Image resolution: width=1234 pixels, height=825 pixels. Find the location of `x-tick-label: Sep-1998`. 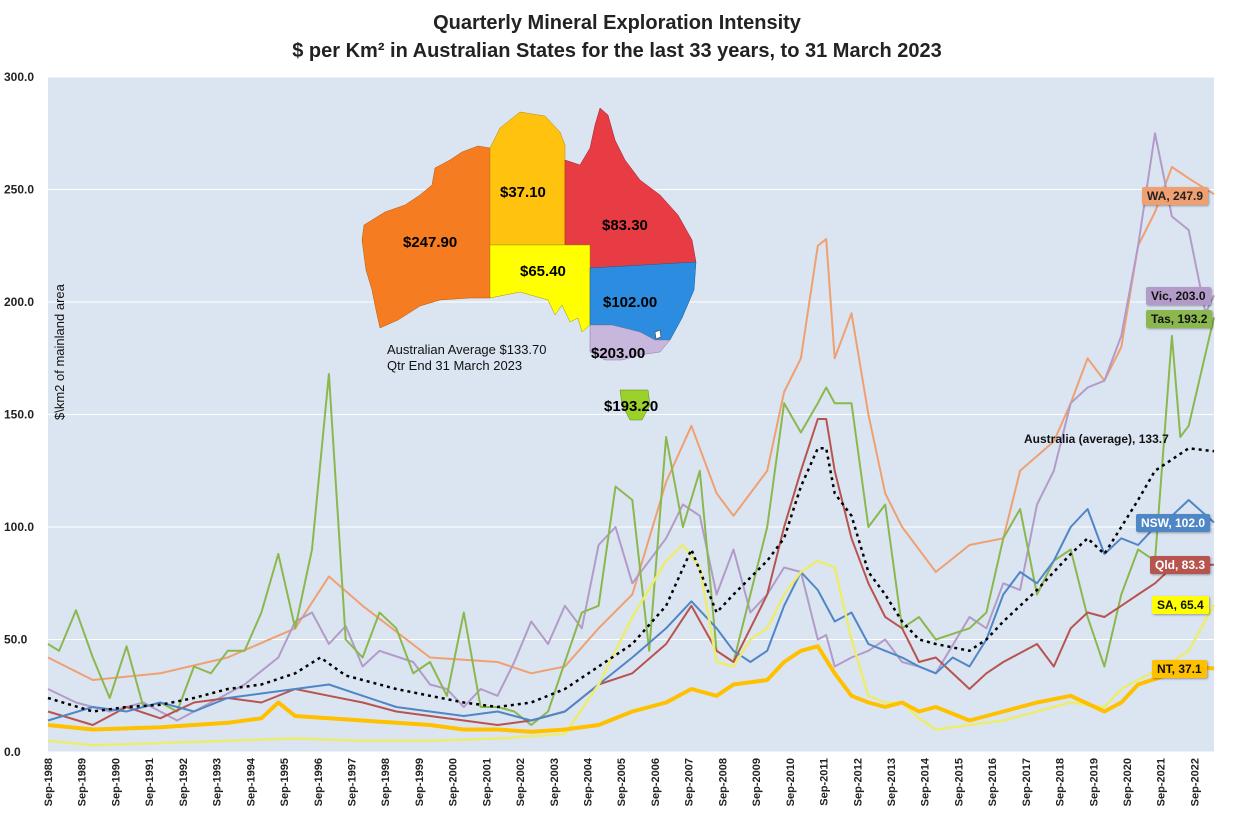

x-tick-label: Sep-1998 is located at coordinates (386, 782).